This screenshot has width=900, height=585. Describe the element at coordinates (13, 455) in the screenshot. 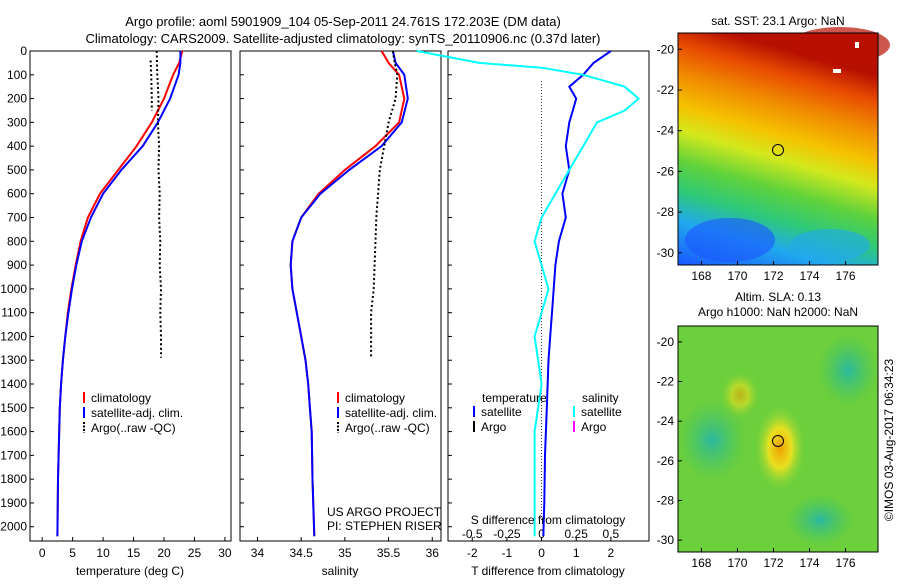

I see `depth-tick-label: 1700` at that location.